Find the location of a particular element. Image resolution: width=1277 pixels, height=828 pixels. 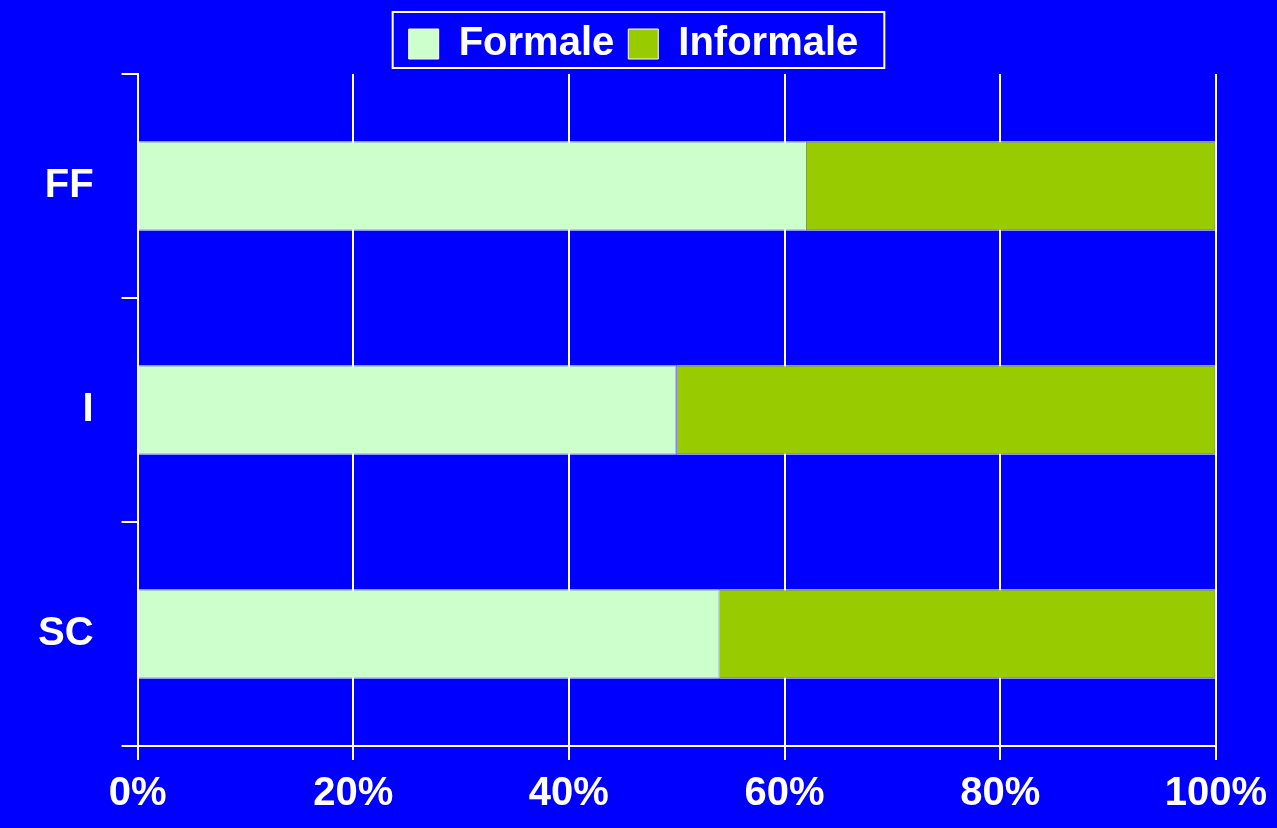

legend-label: Formale is located at coordinates (536, 41).